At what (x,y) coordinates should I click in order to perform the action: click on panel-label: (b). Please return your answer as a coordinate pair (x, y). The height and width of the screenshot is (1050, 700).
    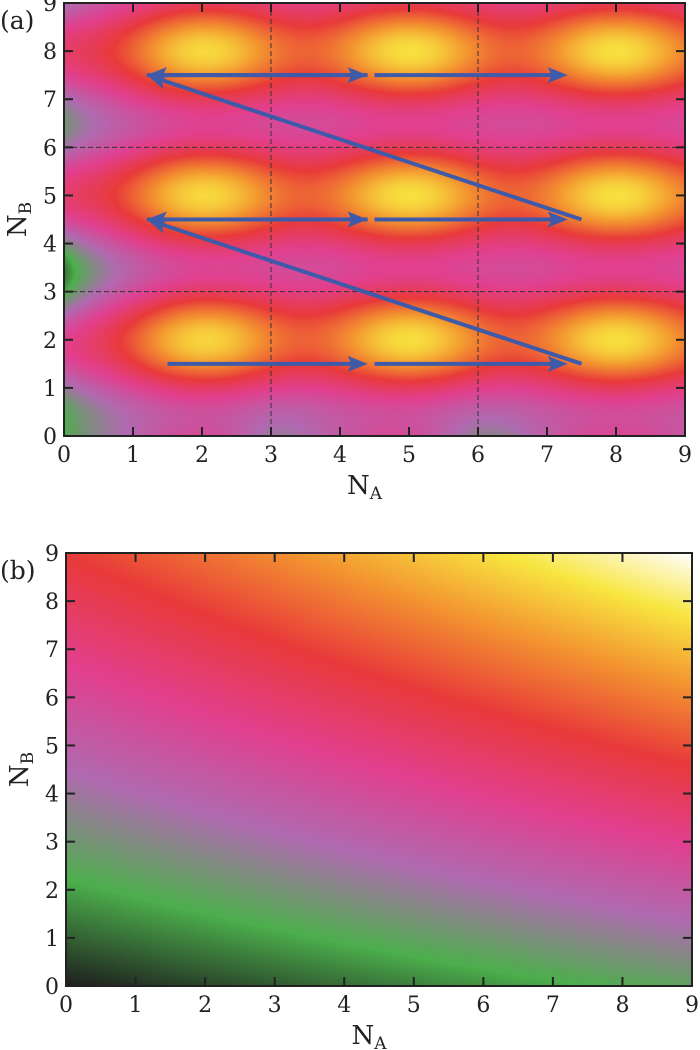
    Looking at the image, I should click on (18, 570).